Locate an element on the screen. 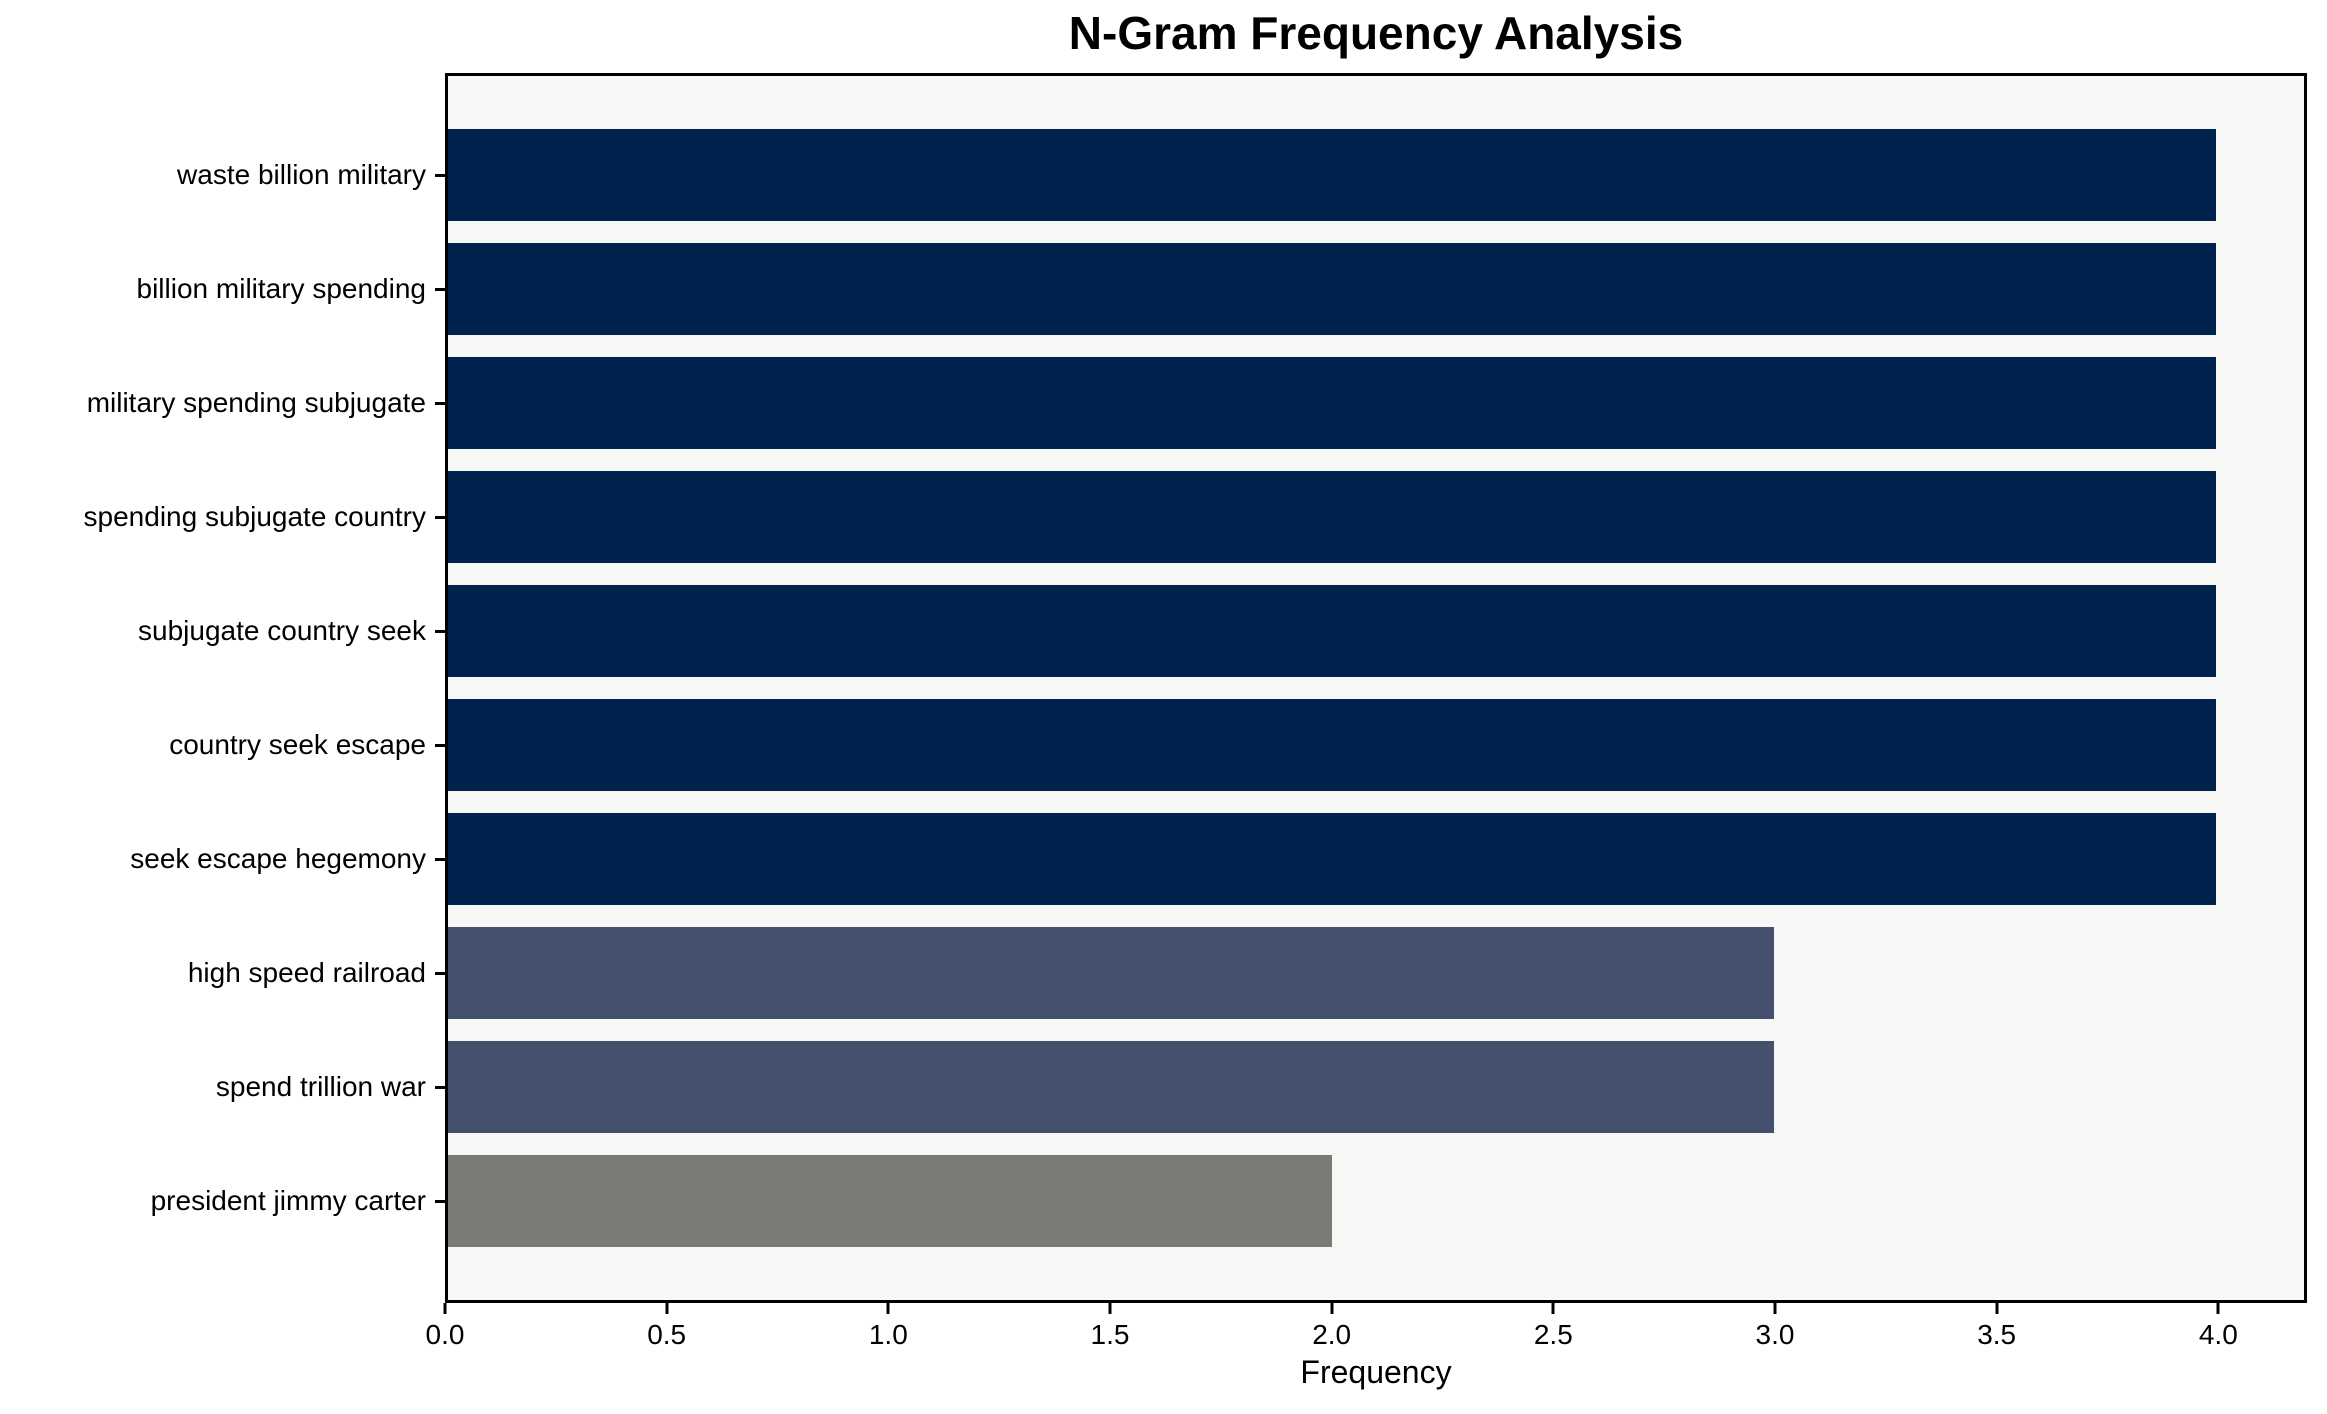 Image resolution: width=2327 pixels, height=1414 pixels. y-tick-row: high speed railroad is located at coordinates (222, 973).